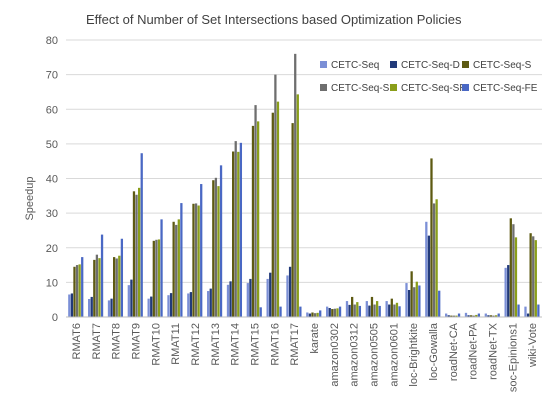  I want to click on x-tick-label: wiki-Vote, so click(533, 345).